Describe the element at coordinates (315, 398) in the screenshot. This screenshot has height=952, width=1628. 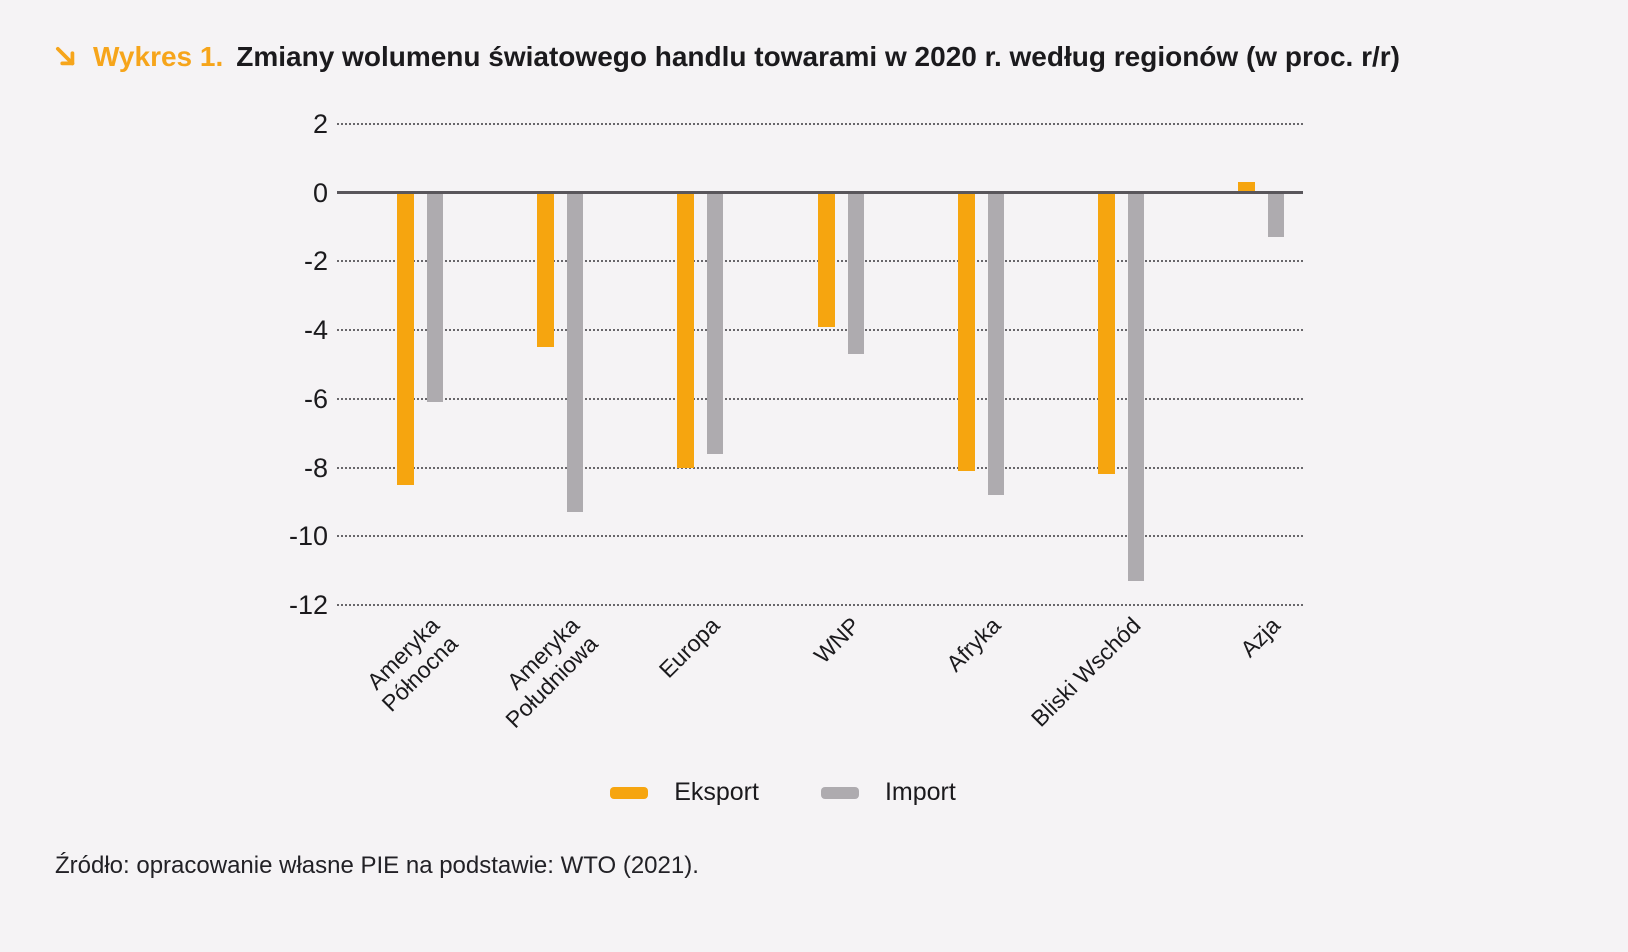
I see `y-axis-tick-label: -6` at that location.